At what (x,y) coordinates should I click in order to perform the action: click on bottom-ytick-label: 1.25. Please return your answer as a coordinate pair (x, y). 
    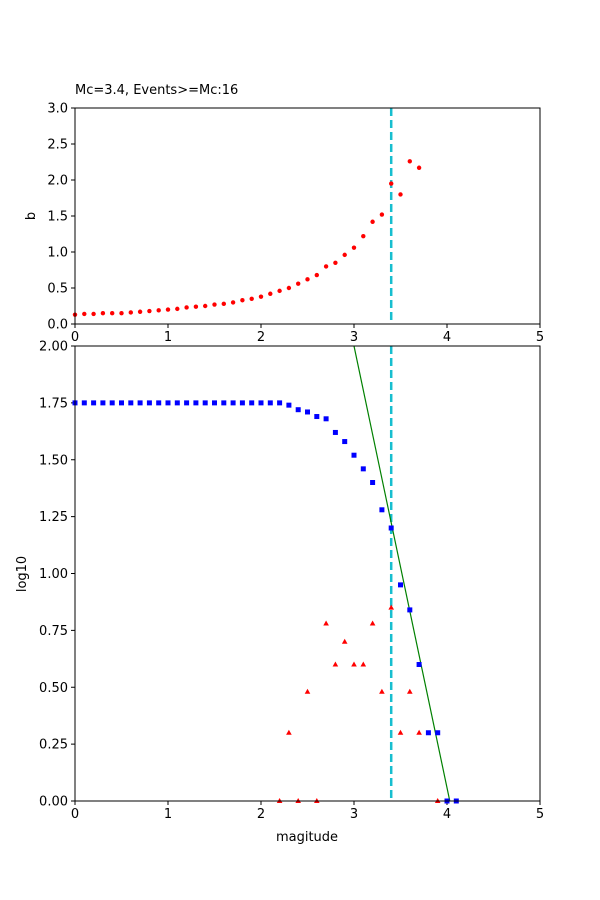
    Looking at the image, I should click on (53, 517).